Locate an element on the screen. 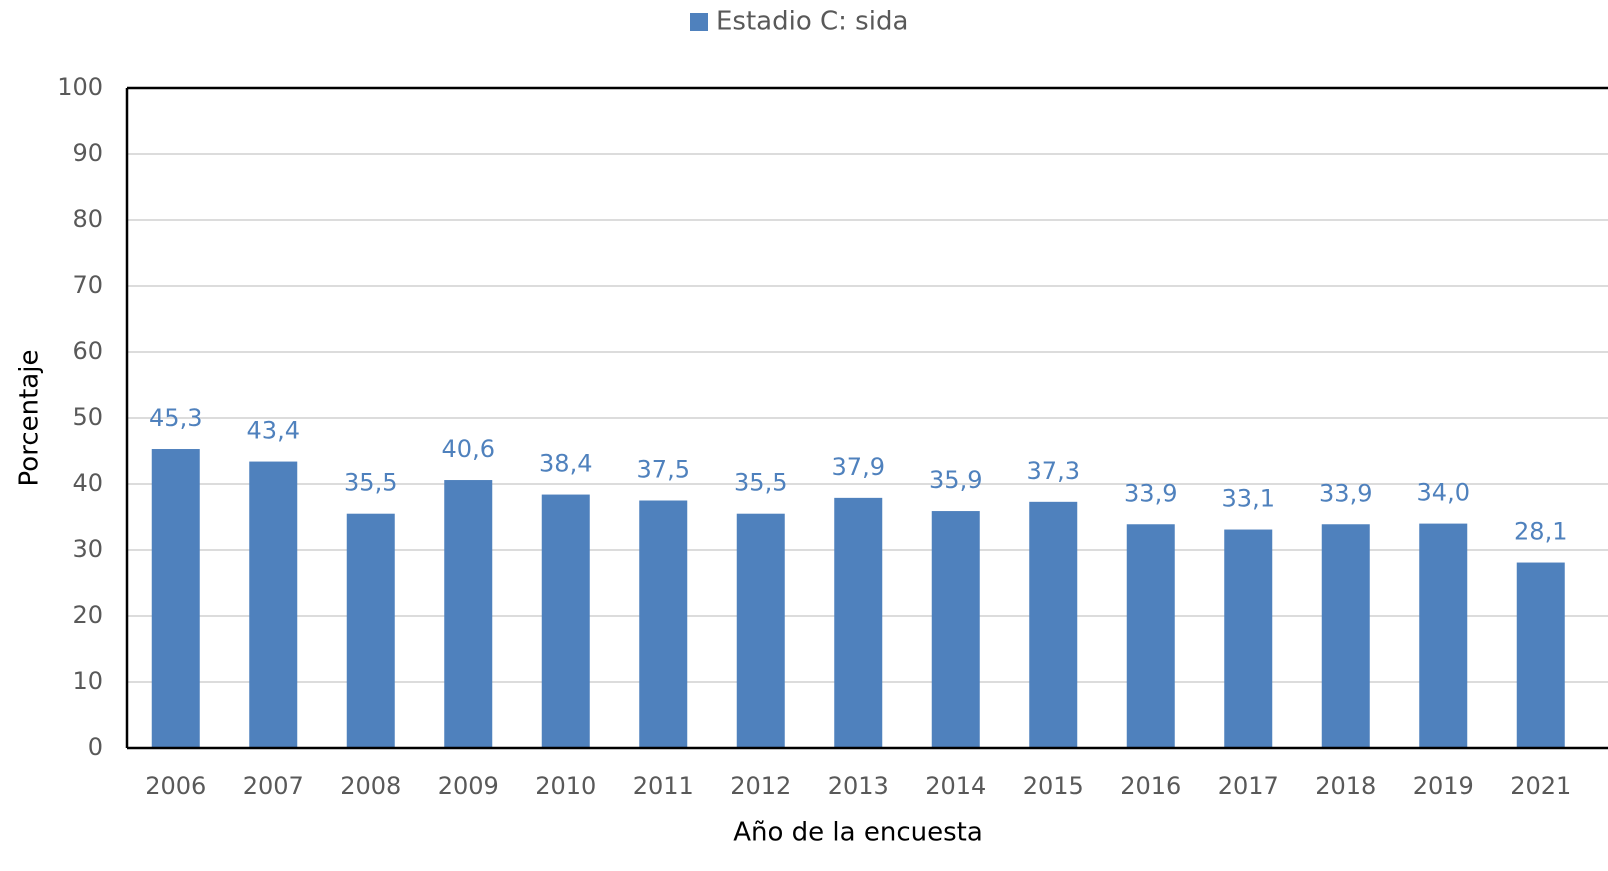 The height and width of the screenshot is (871, 1608). x-tick-label: 2018 is located at coordinates (1345, 786).